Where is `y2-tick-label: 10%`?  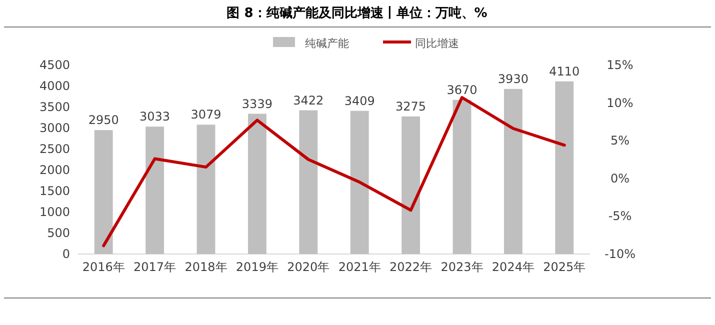 y2-tick-label: 10% is located at coordinates (620, 103).